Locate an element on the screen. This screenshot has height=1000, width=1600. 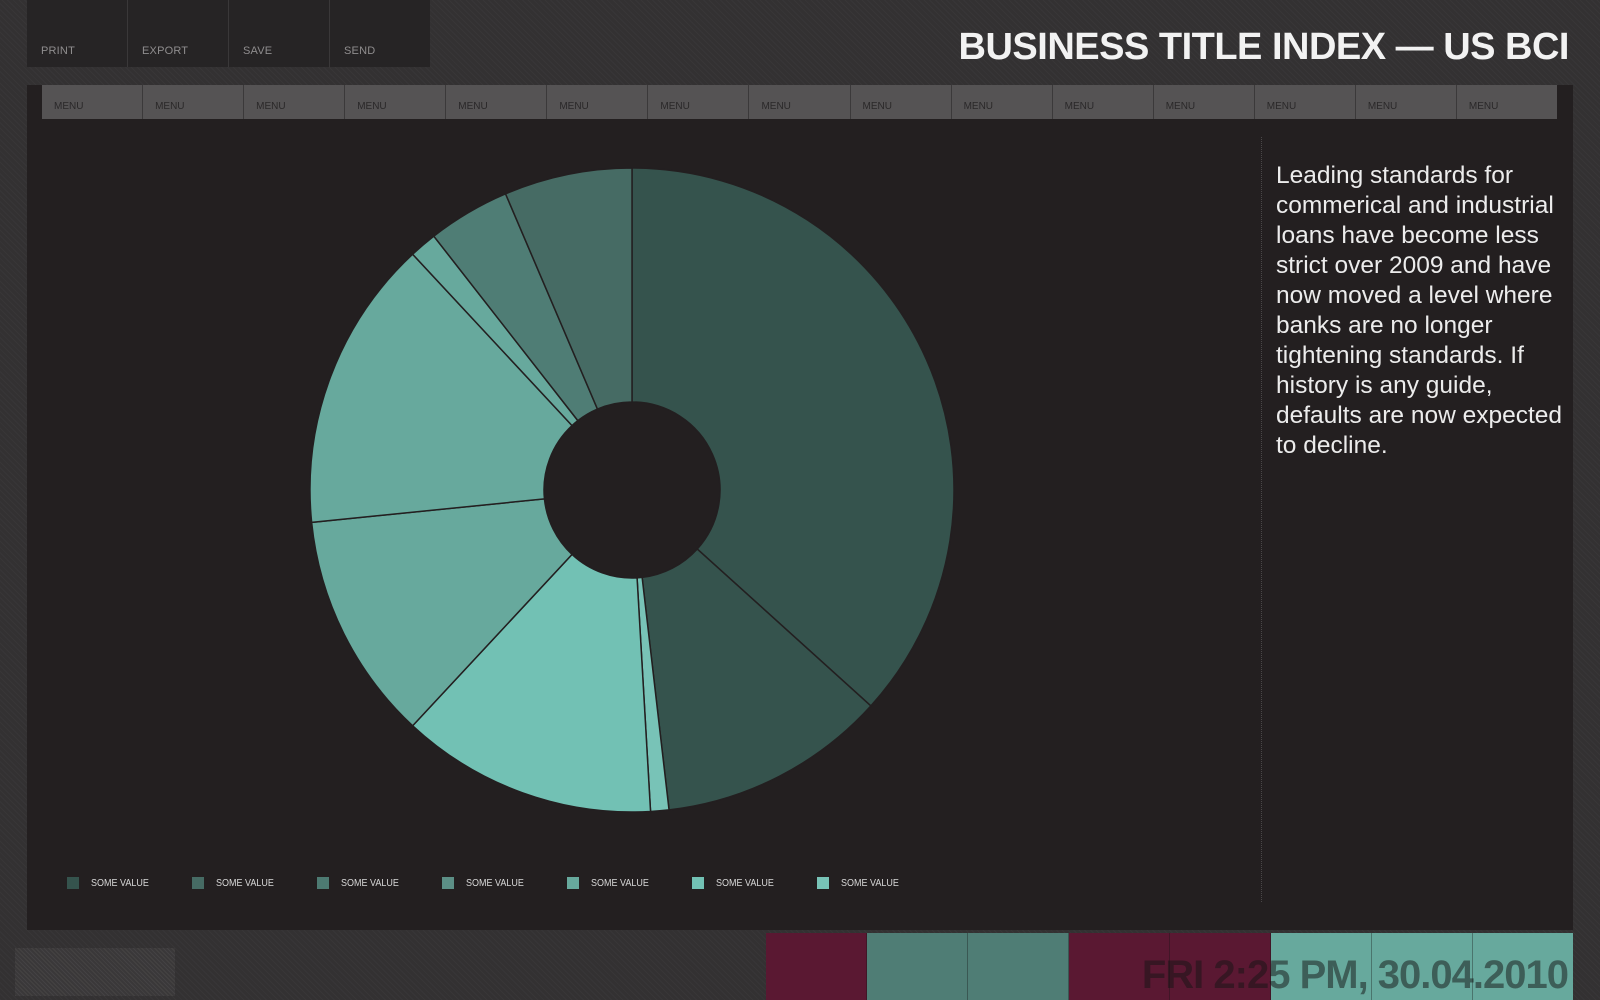
toolbar: PRINT EXPORT SAVE SEND is located at coordinates (228, 33).